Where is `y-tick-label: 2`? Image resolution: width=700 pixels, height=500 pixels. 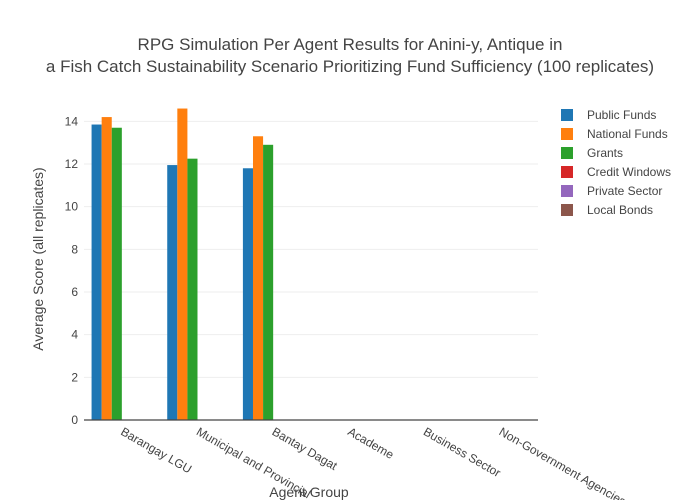 y-tick-label: 2 is located at coordinates (74, 377).